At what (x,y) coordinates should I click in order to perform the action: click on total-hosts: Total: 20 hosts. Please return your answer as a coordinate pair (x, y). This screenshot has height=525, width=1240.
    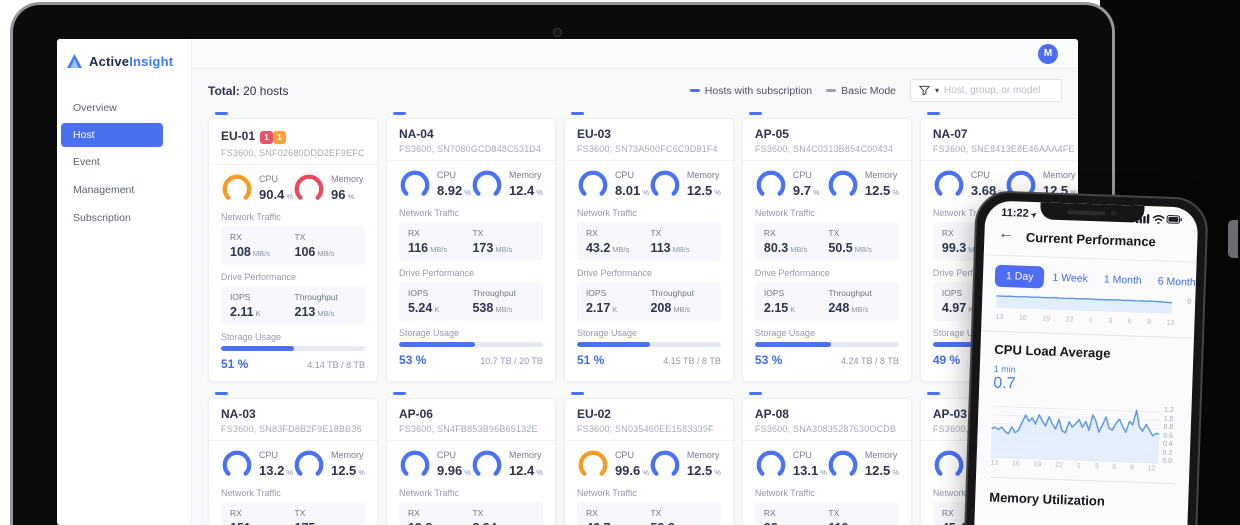
    Looking at the image, I should click on (248, 90).